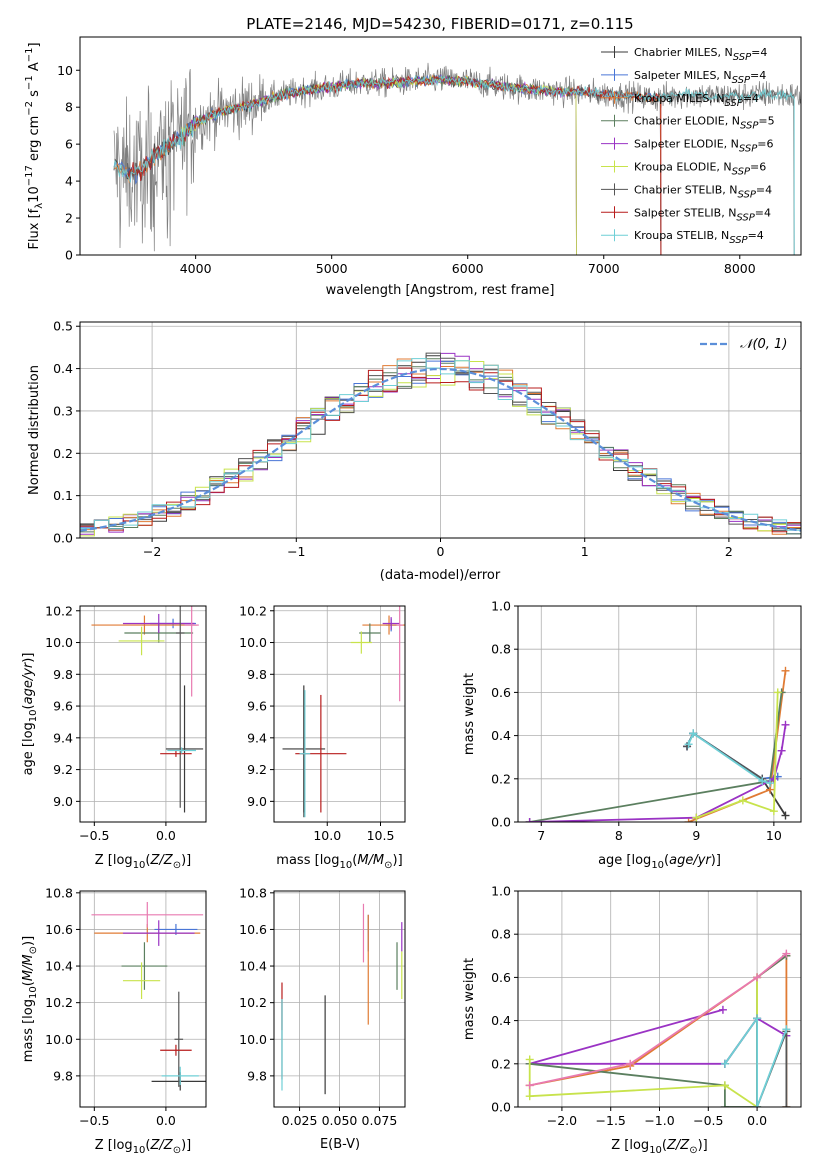  I want to click on x-axis-label: E(B-V), so click(340, 1144).